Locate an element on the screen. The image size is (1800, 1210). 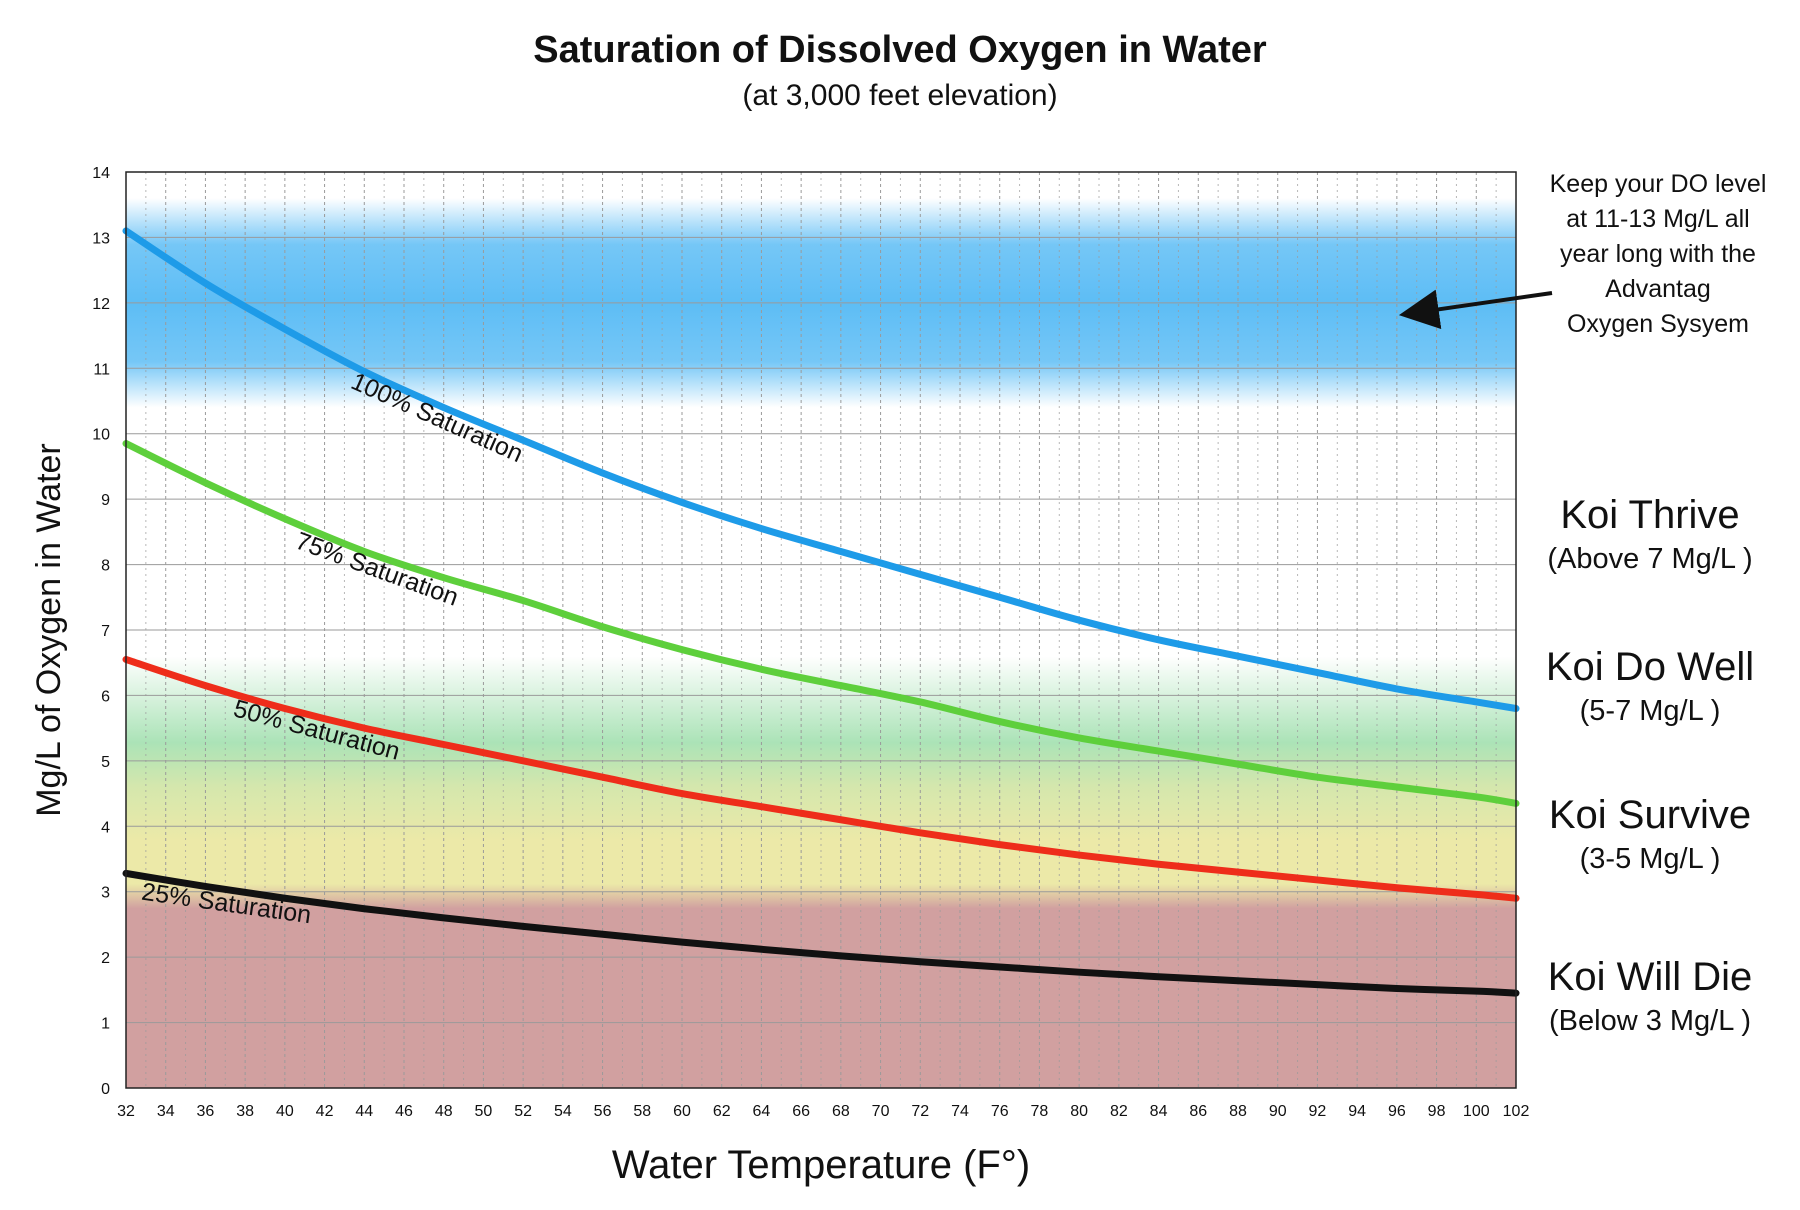
y-tick-label: 8 is located at coordinates (105, 566).